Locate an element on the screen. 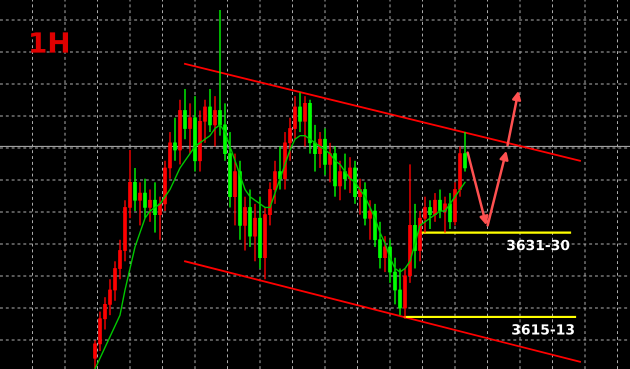 The height and width of the screenshot is (369, 630). text: 1H is located at coordinates (49, 42).